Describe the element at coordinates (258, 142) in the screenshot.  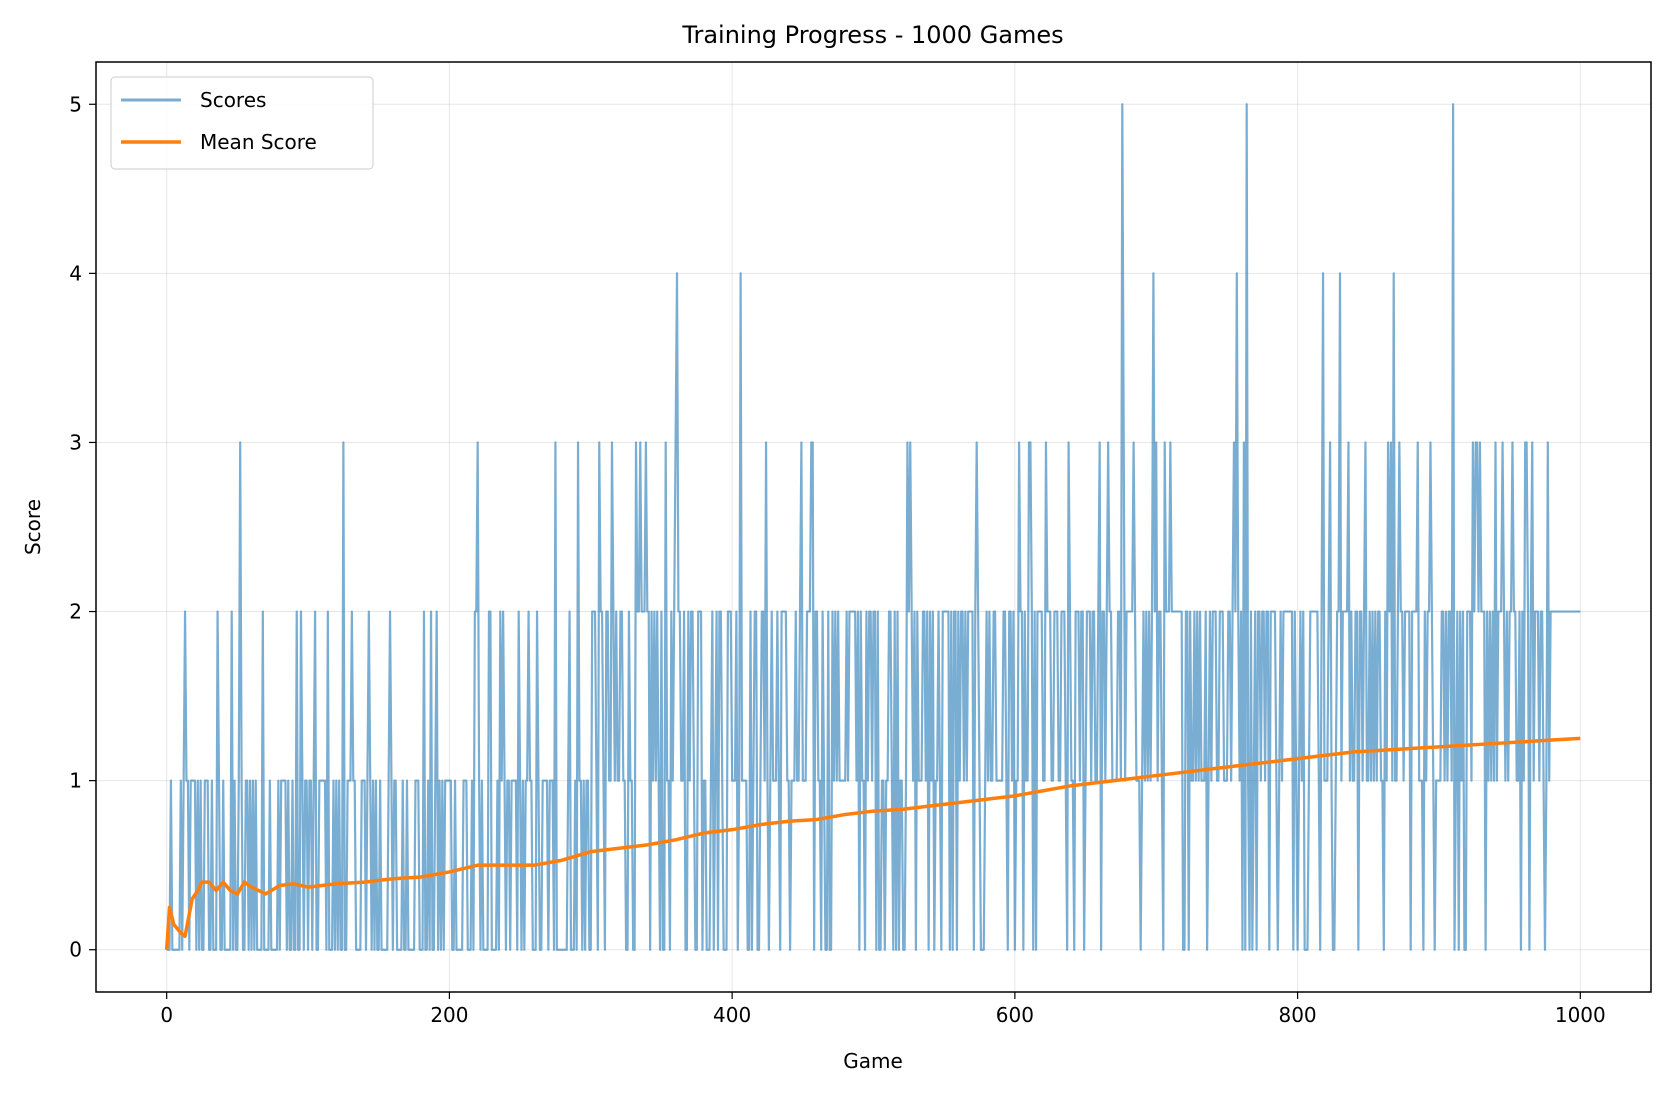
I see `legend-mean-label: Mean Score` at that location.